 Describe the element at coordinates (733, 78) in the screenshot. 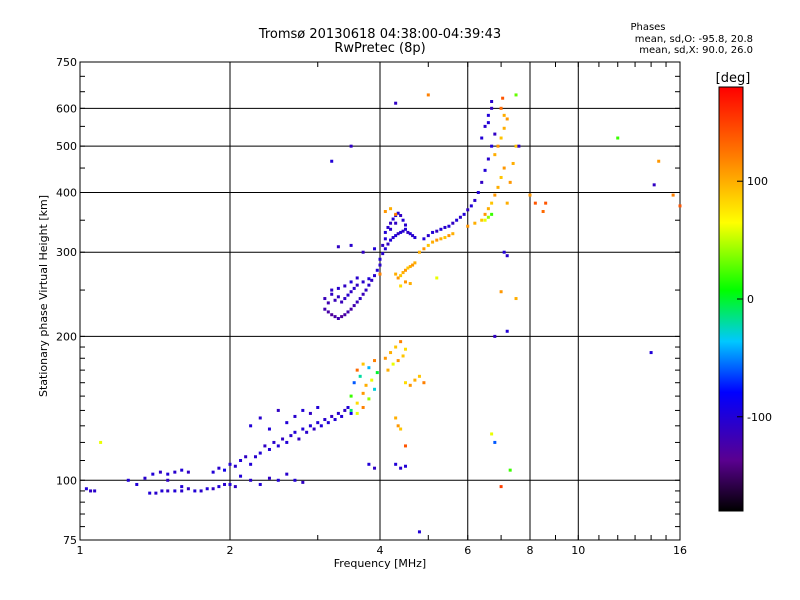

I see `colorbar-label: [deg]` at that location.